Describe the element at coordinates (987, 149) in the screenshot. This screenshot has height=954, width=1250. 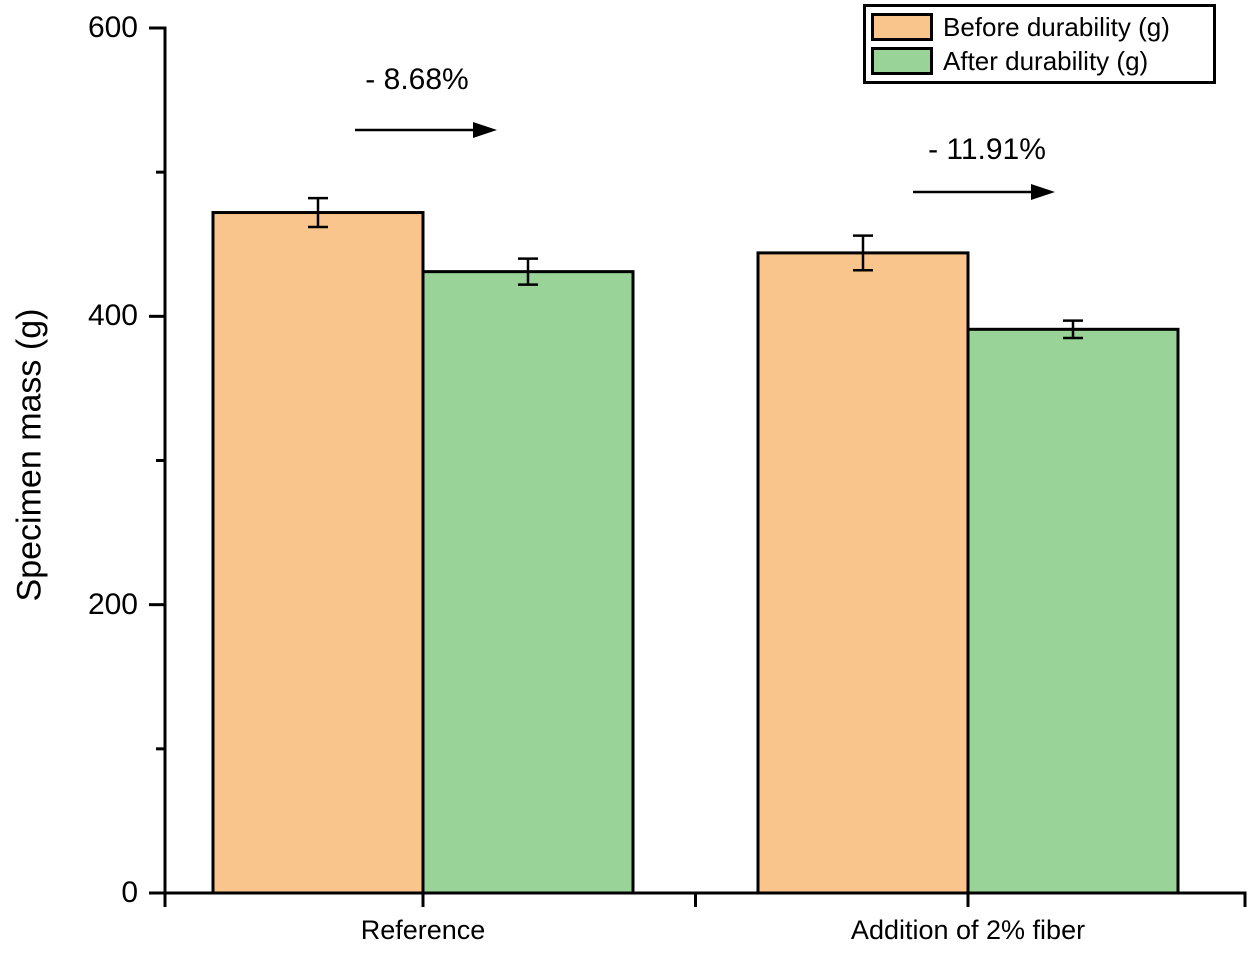
I see `annotation-percent-fiber: - 11.91%` at that location.